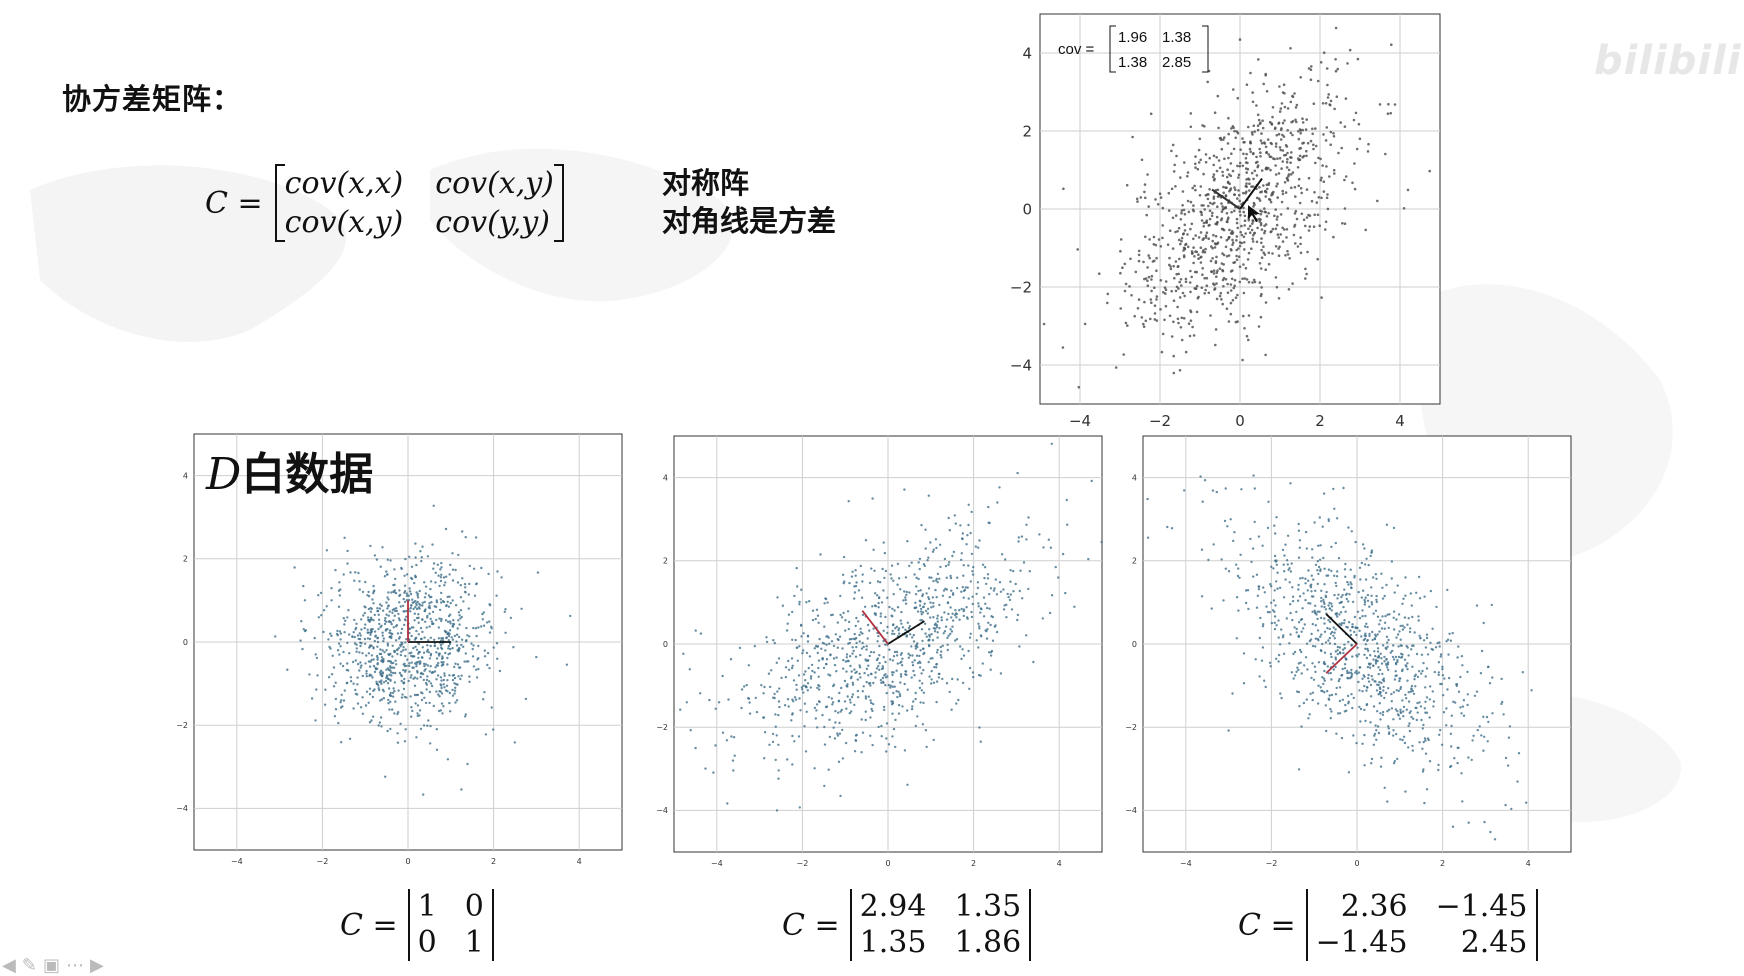 The width and height of the screenshot is (1744, 976). Describe the element at coordinates (9, 965) in the screenshot. I see `arrow-left-icon: ◀` at that location.